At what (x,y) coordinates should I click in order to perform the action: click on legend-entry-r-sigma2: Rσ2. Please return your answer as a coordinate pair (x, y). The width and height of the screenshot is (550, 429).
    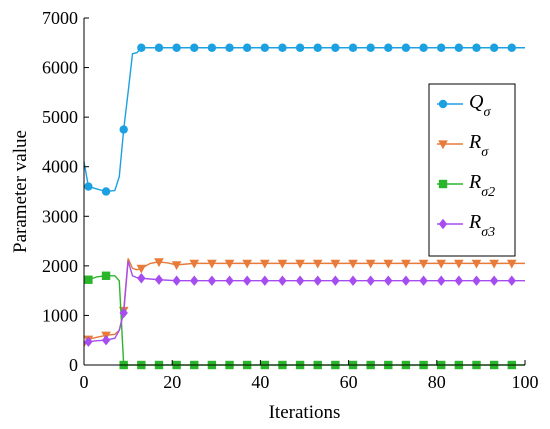
    Looking at the image, I should click on (466, 185).